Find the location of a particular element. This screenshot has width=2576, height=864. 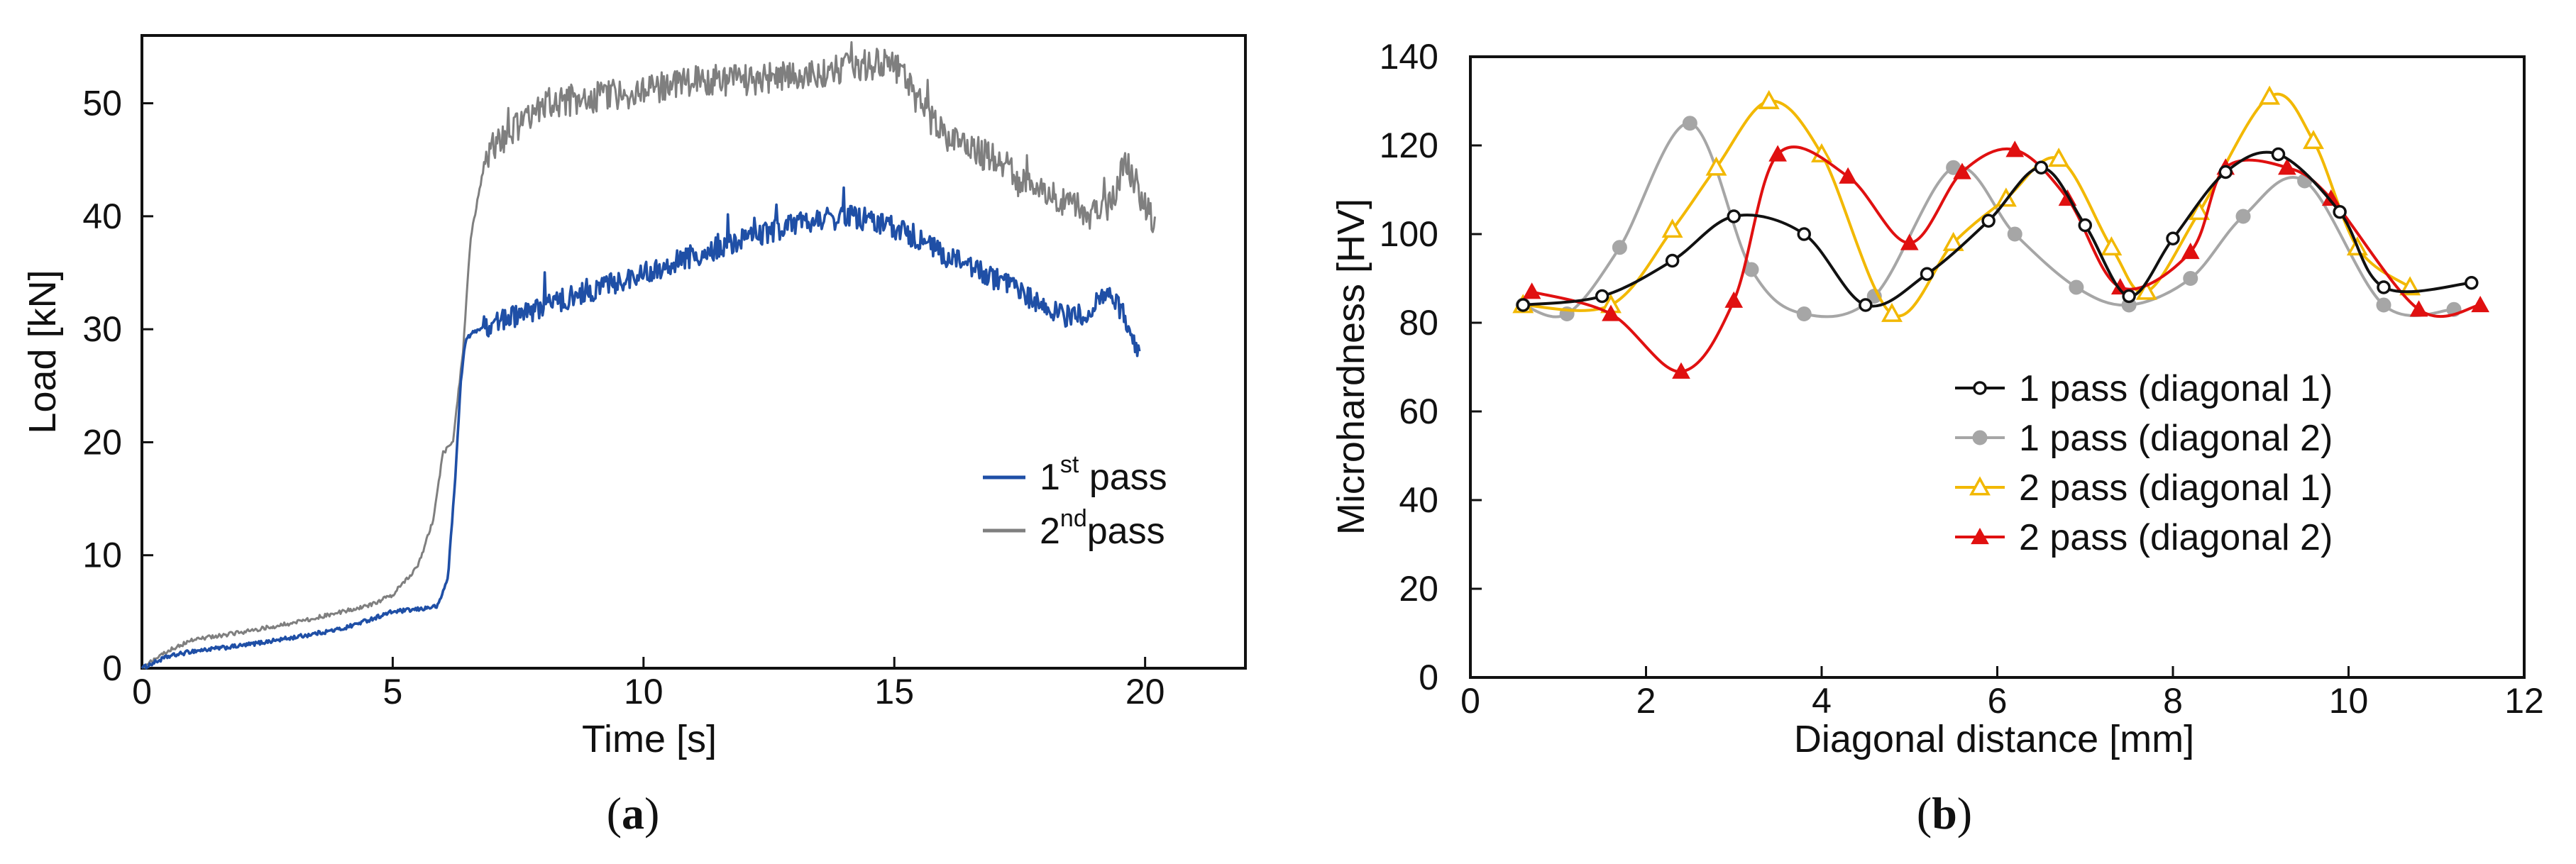

chart-a-ytick-label: 30 is located at coordinates (102, 329).